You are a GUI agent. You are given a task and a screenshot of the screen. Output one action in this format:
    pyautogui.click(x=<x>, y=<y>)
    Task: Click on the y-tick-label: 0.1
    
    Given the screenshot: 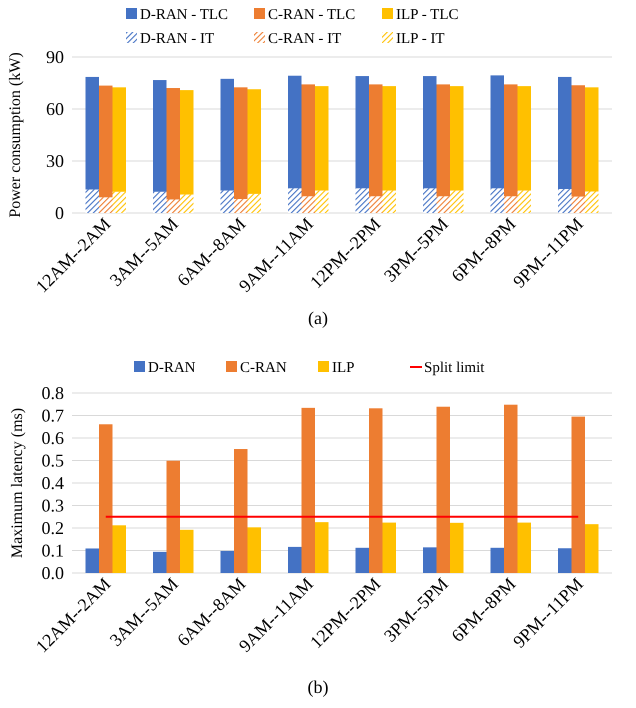 What is the action you would take?
    pyautogui.click(x=53, y=550)
    